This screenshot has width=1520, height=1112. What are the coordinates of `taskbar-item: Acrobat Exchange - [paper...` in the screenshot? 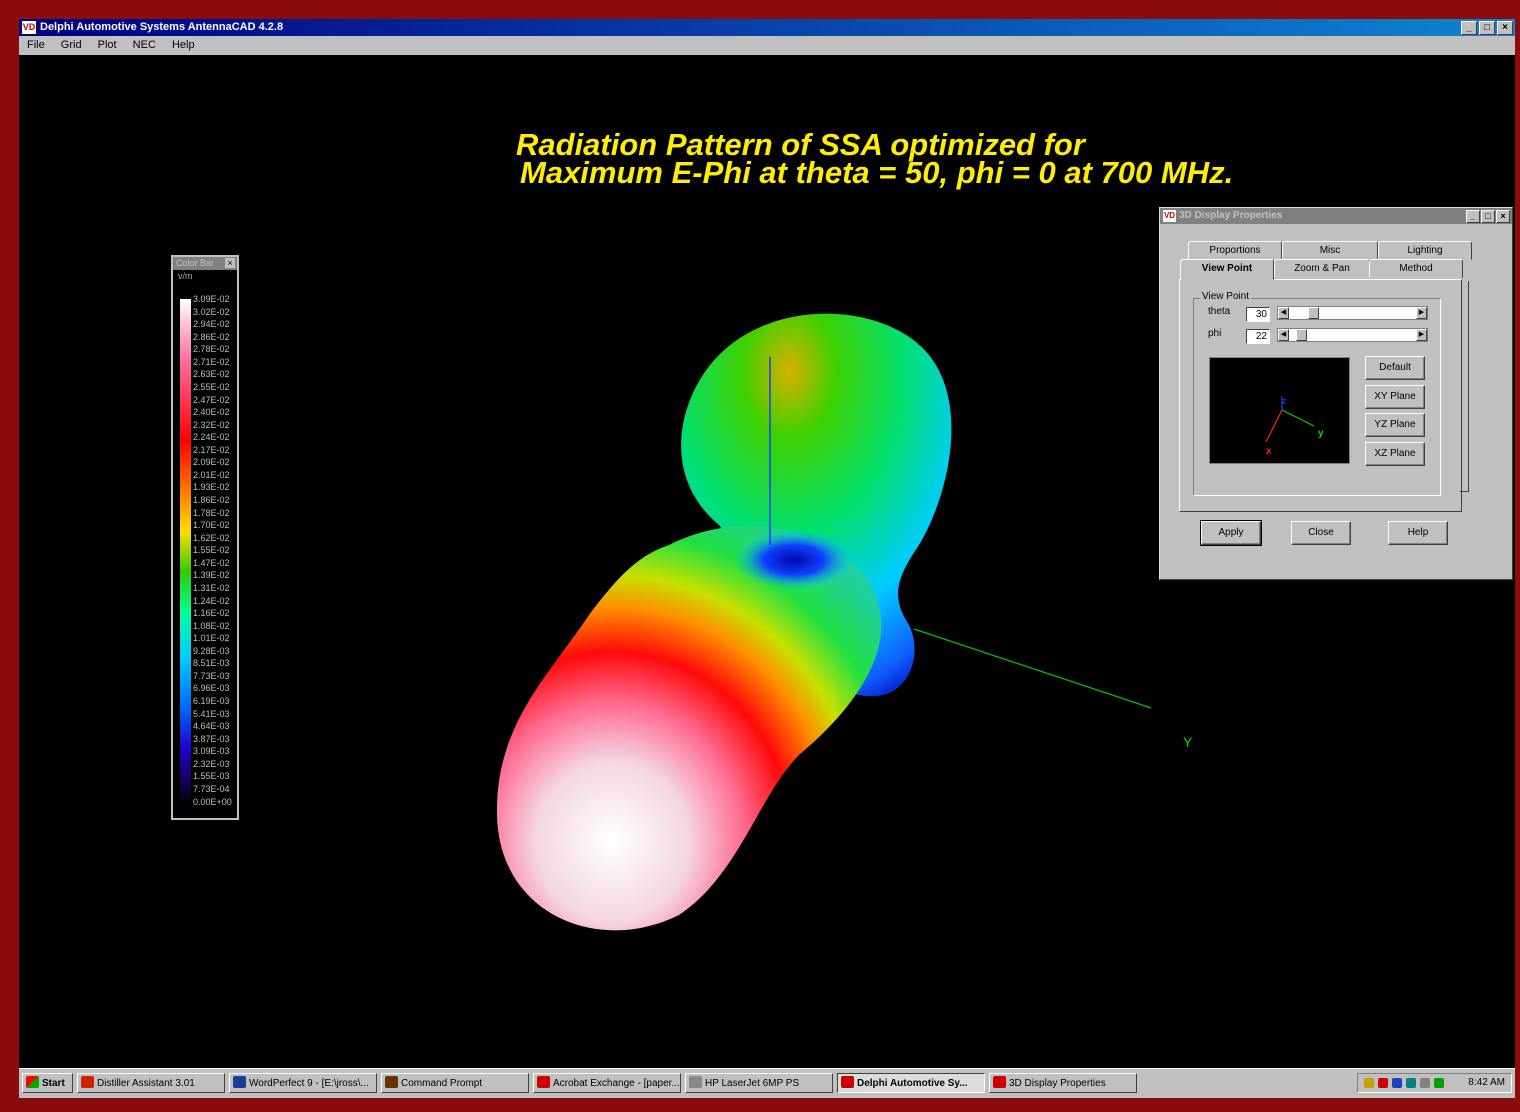 It's located at (607, 1083).